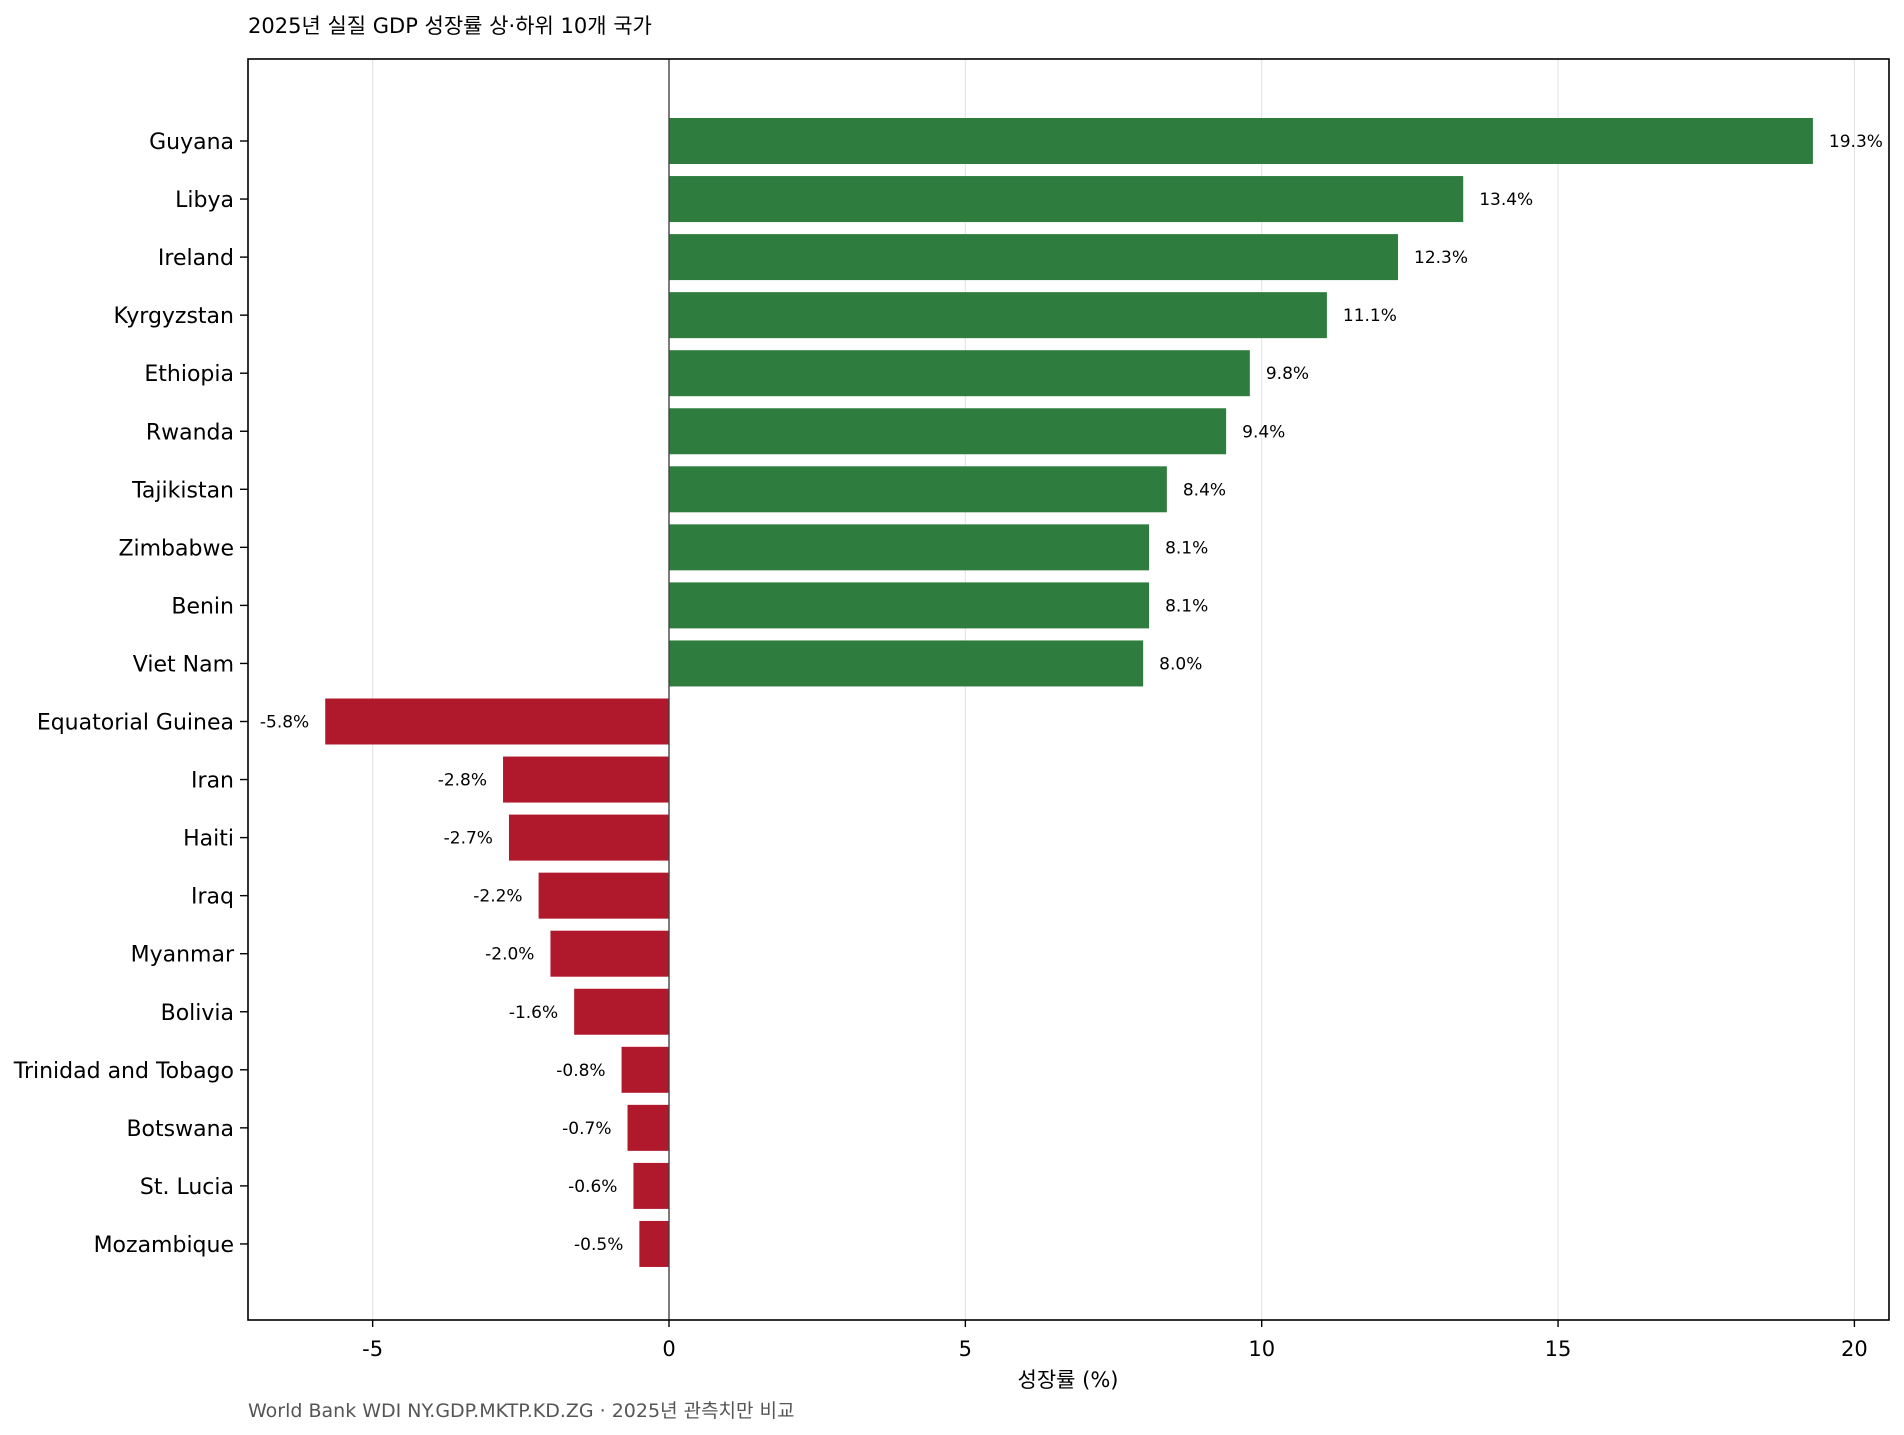 This screenshot has width=1904, height=1435. What do you see at coordinates (1506, 200) in the screenshot?
I see `data-label: 13.4%` at bounding box center [1506, 200].